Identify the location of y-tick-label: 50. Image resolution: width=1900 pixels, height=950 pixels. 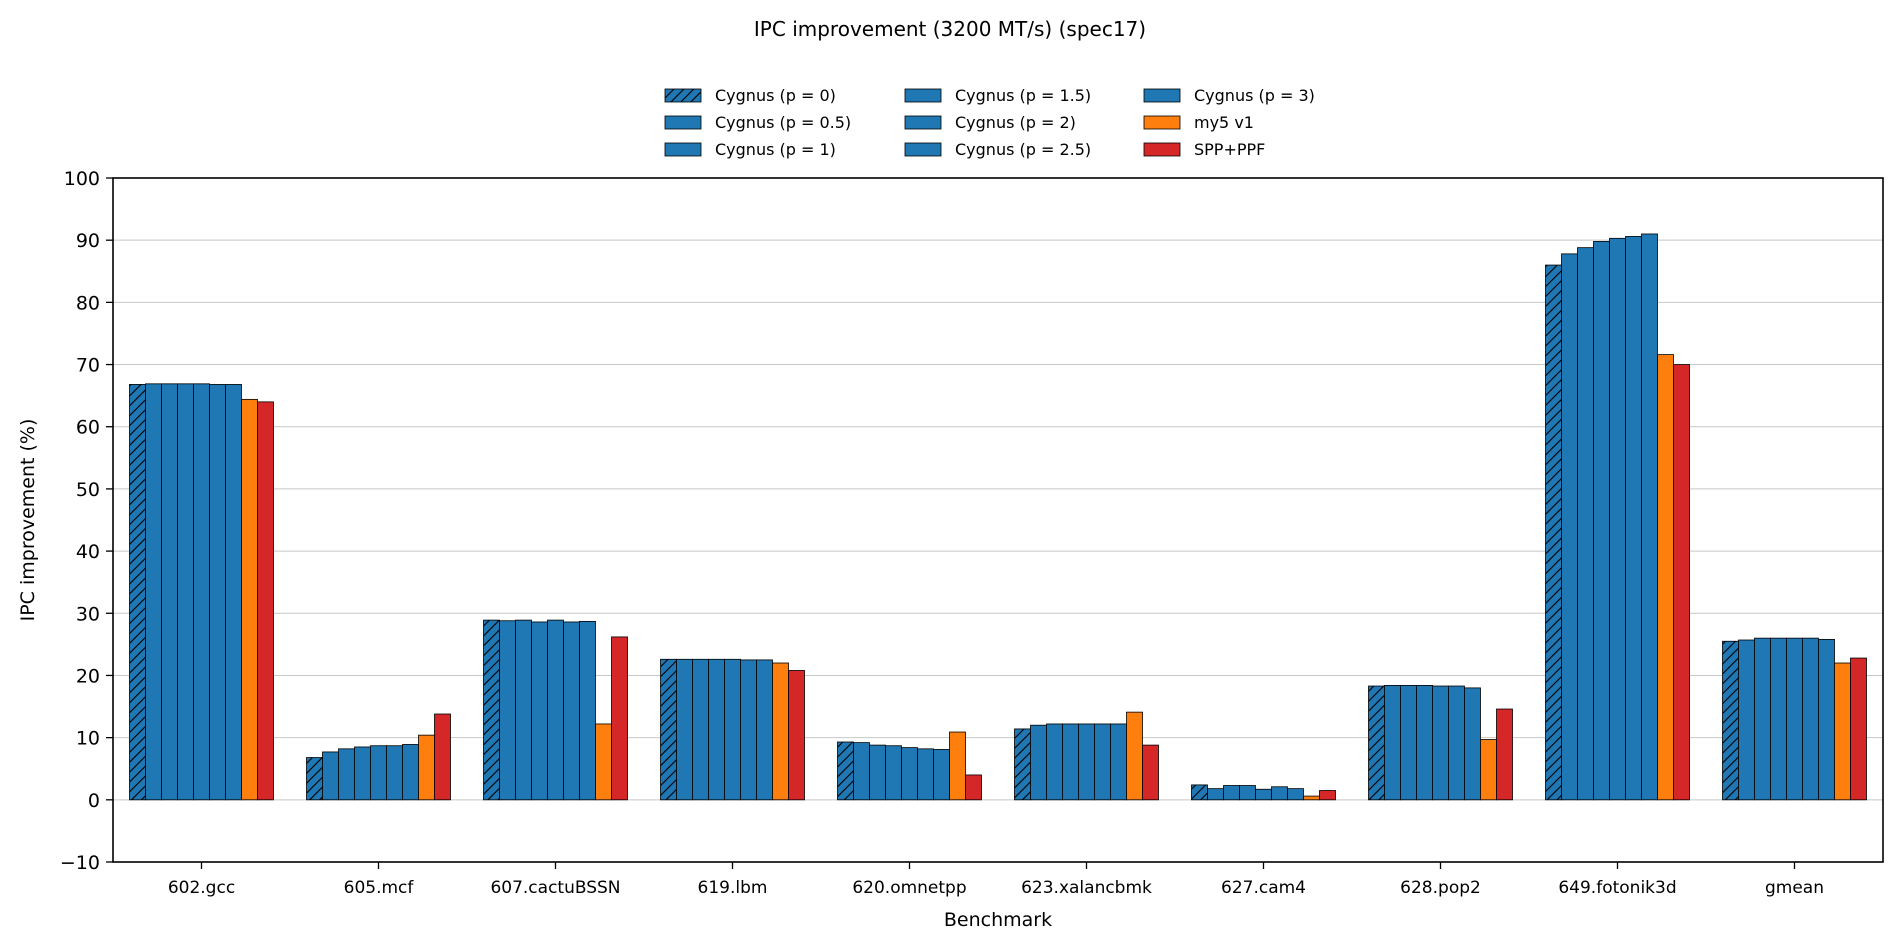
(88, 490).